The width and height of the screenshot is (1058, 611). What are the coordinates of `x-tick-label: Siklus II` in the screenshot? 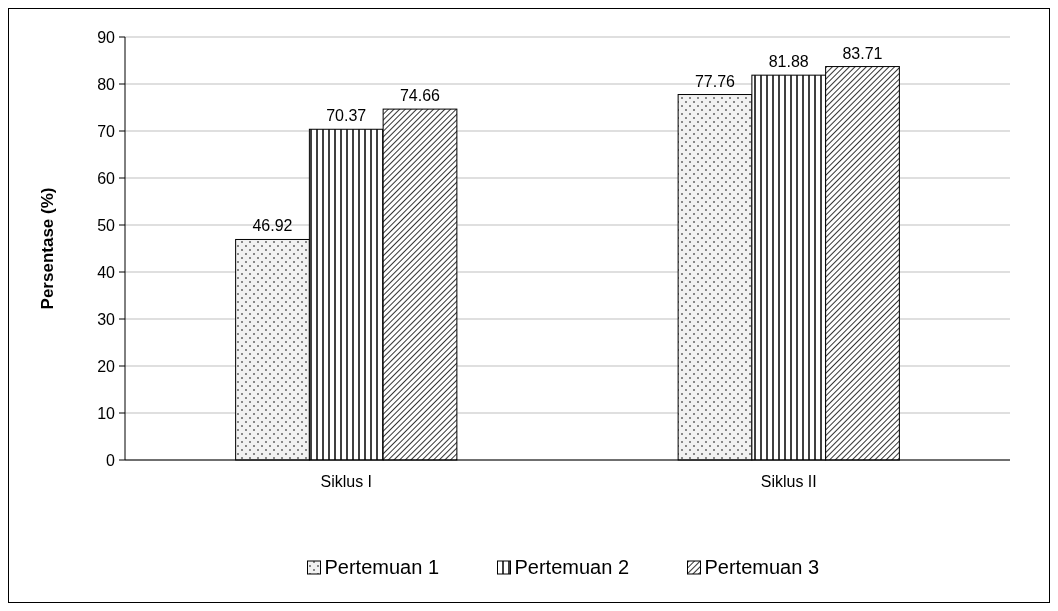 It's located at (788, 481).